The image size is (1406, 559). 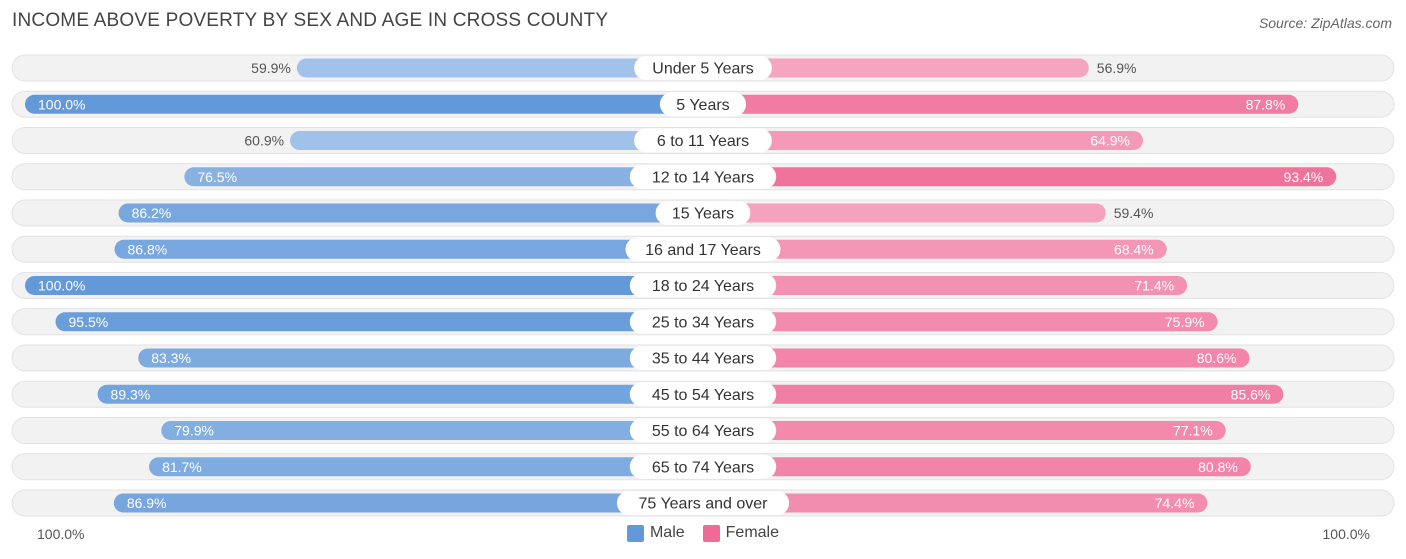 I want to click on category-label: 65 to 74 Years, so click(x=703, y=467).